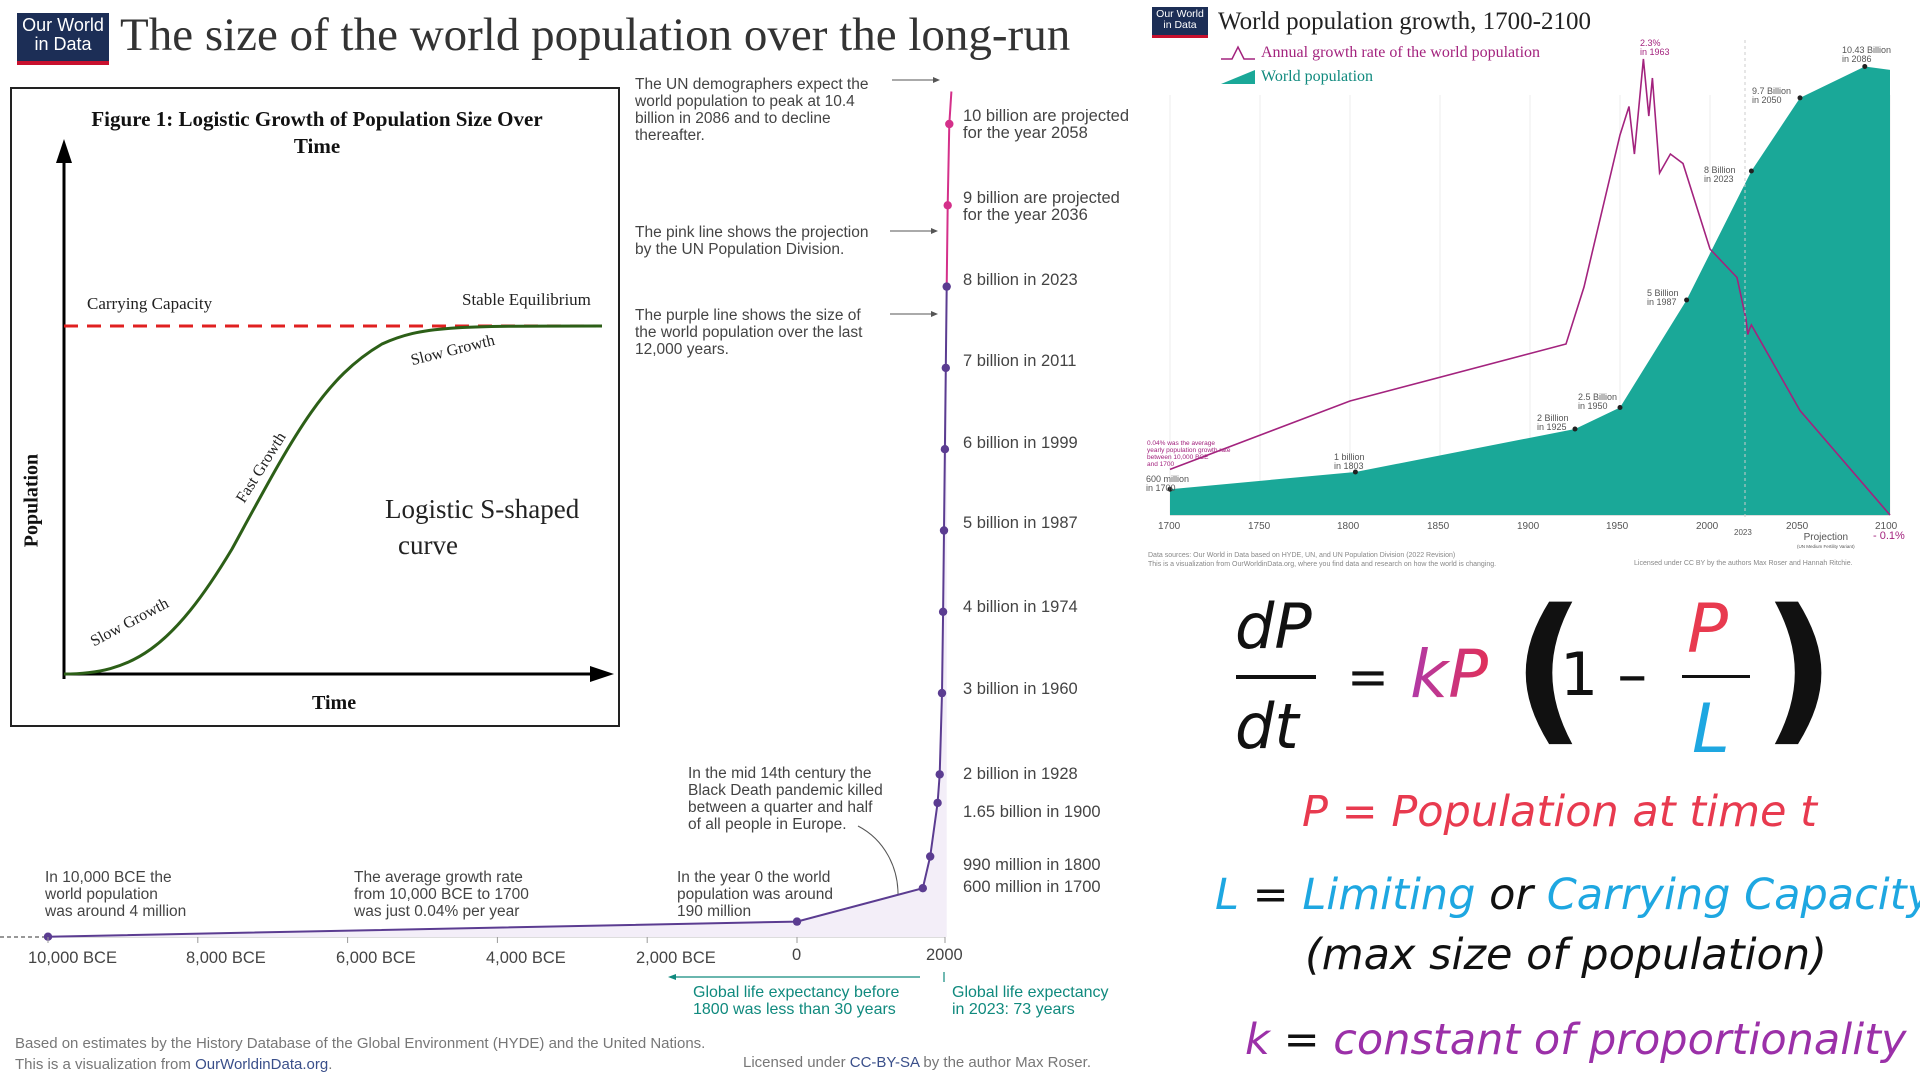 This screenshot has width=1920, height=1080. Describe the element at coordinates (1301, 1040) in the screenshot. I see `def-k-equals: =` at that location.